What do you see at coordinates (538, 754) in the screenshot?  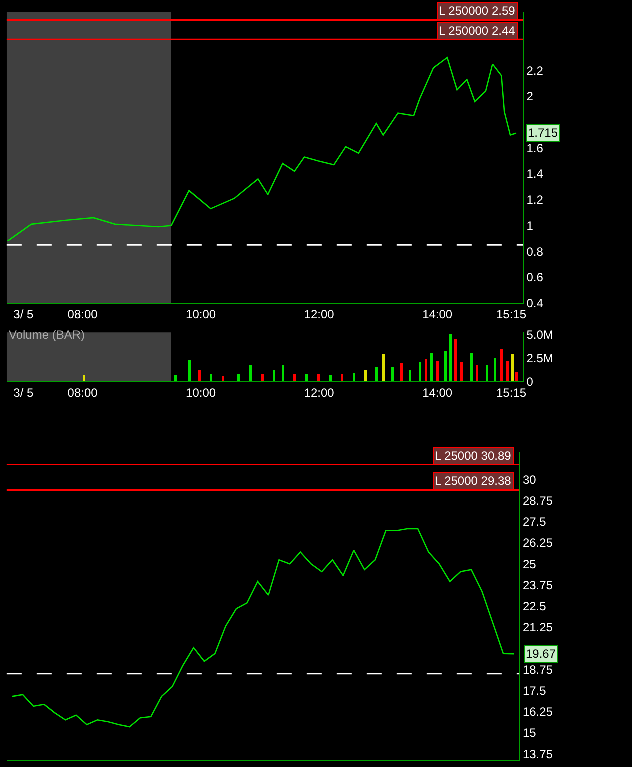 I see `y-tick-label: 13.75` at bounding box center [538, 754].